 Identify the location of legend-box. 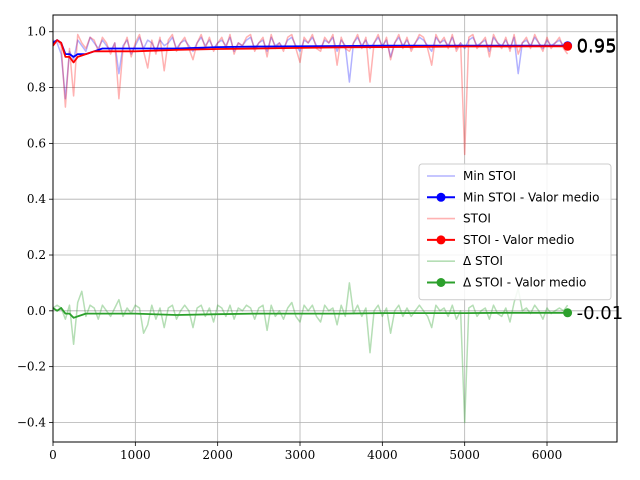
(515, 232).